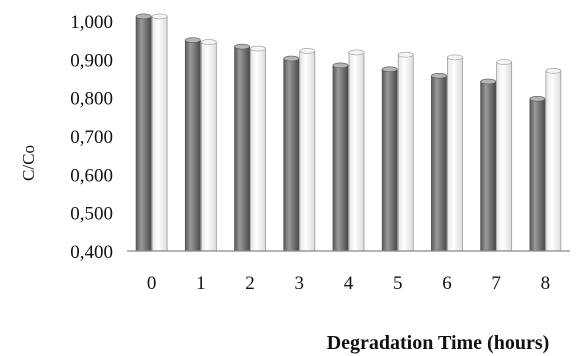  What do you see at coordinates (250, 283) in the screenshot?
I see `x-tick-label: 2` at bounding box center [250, 283].